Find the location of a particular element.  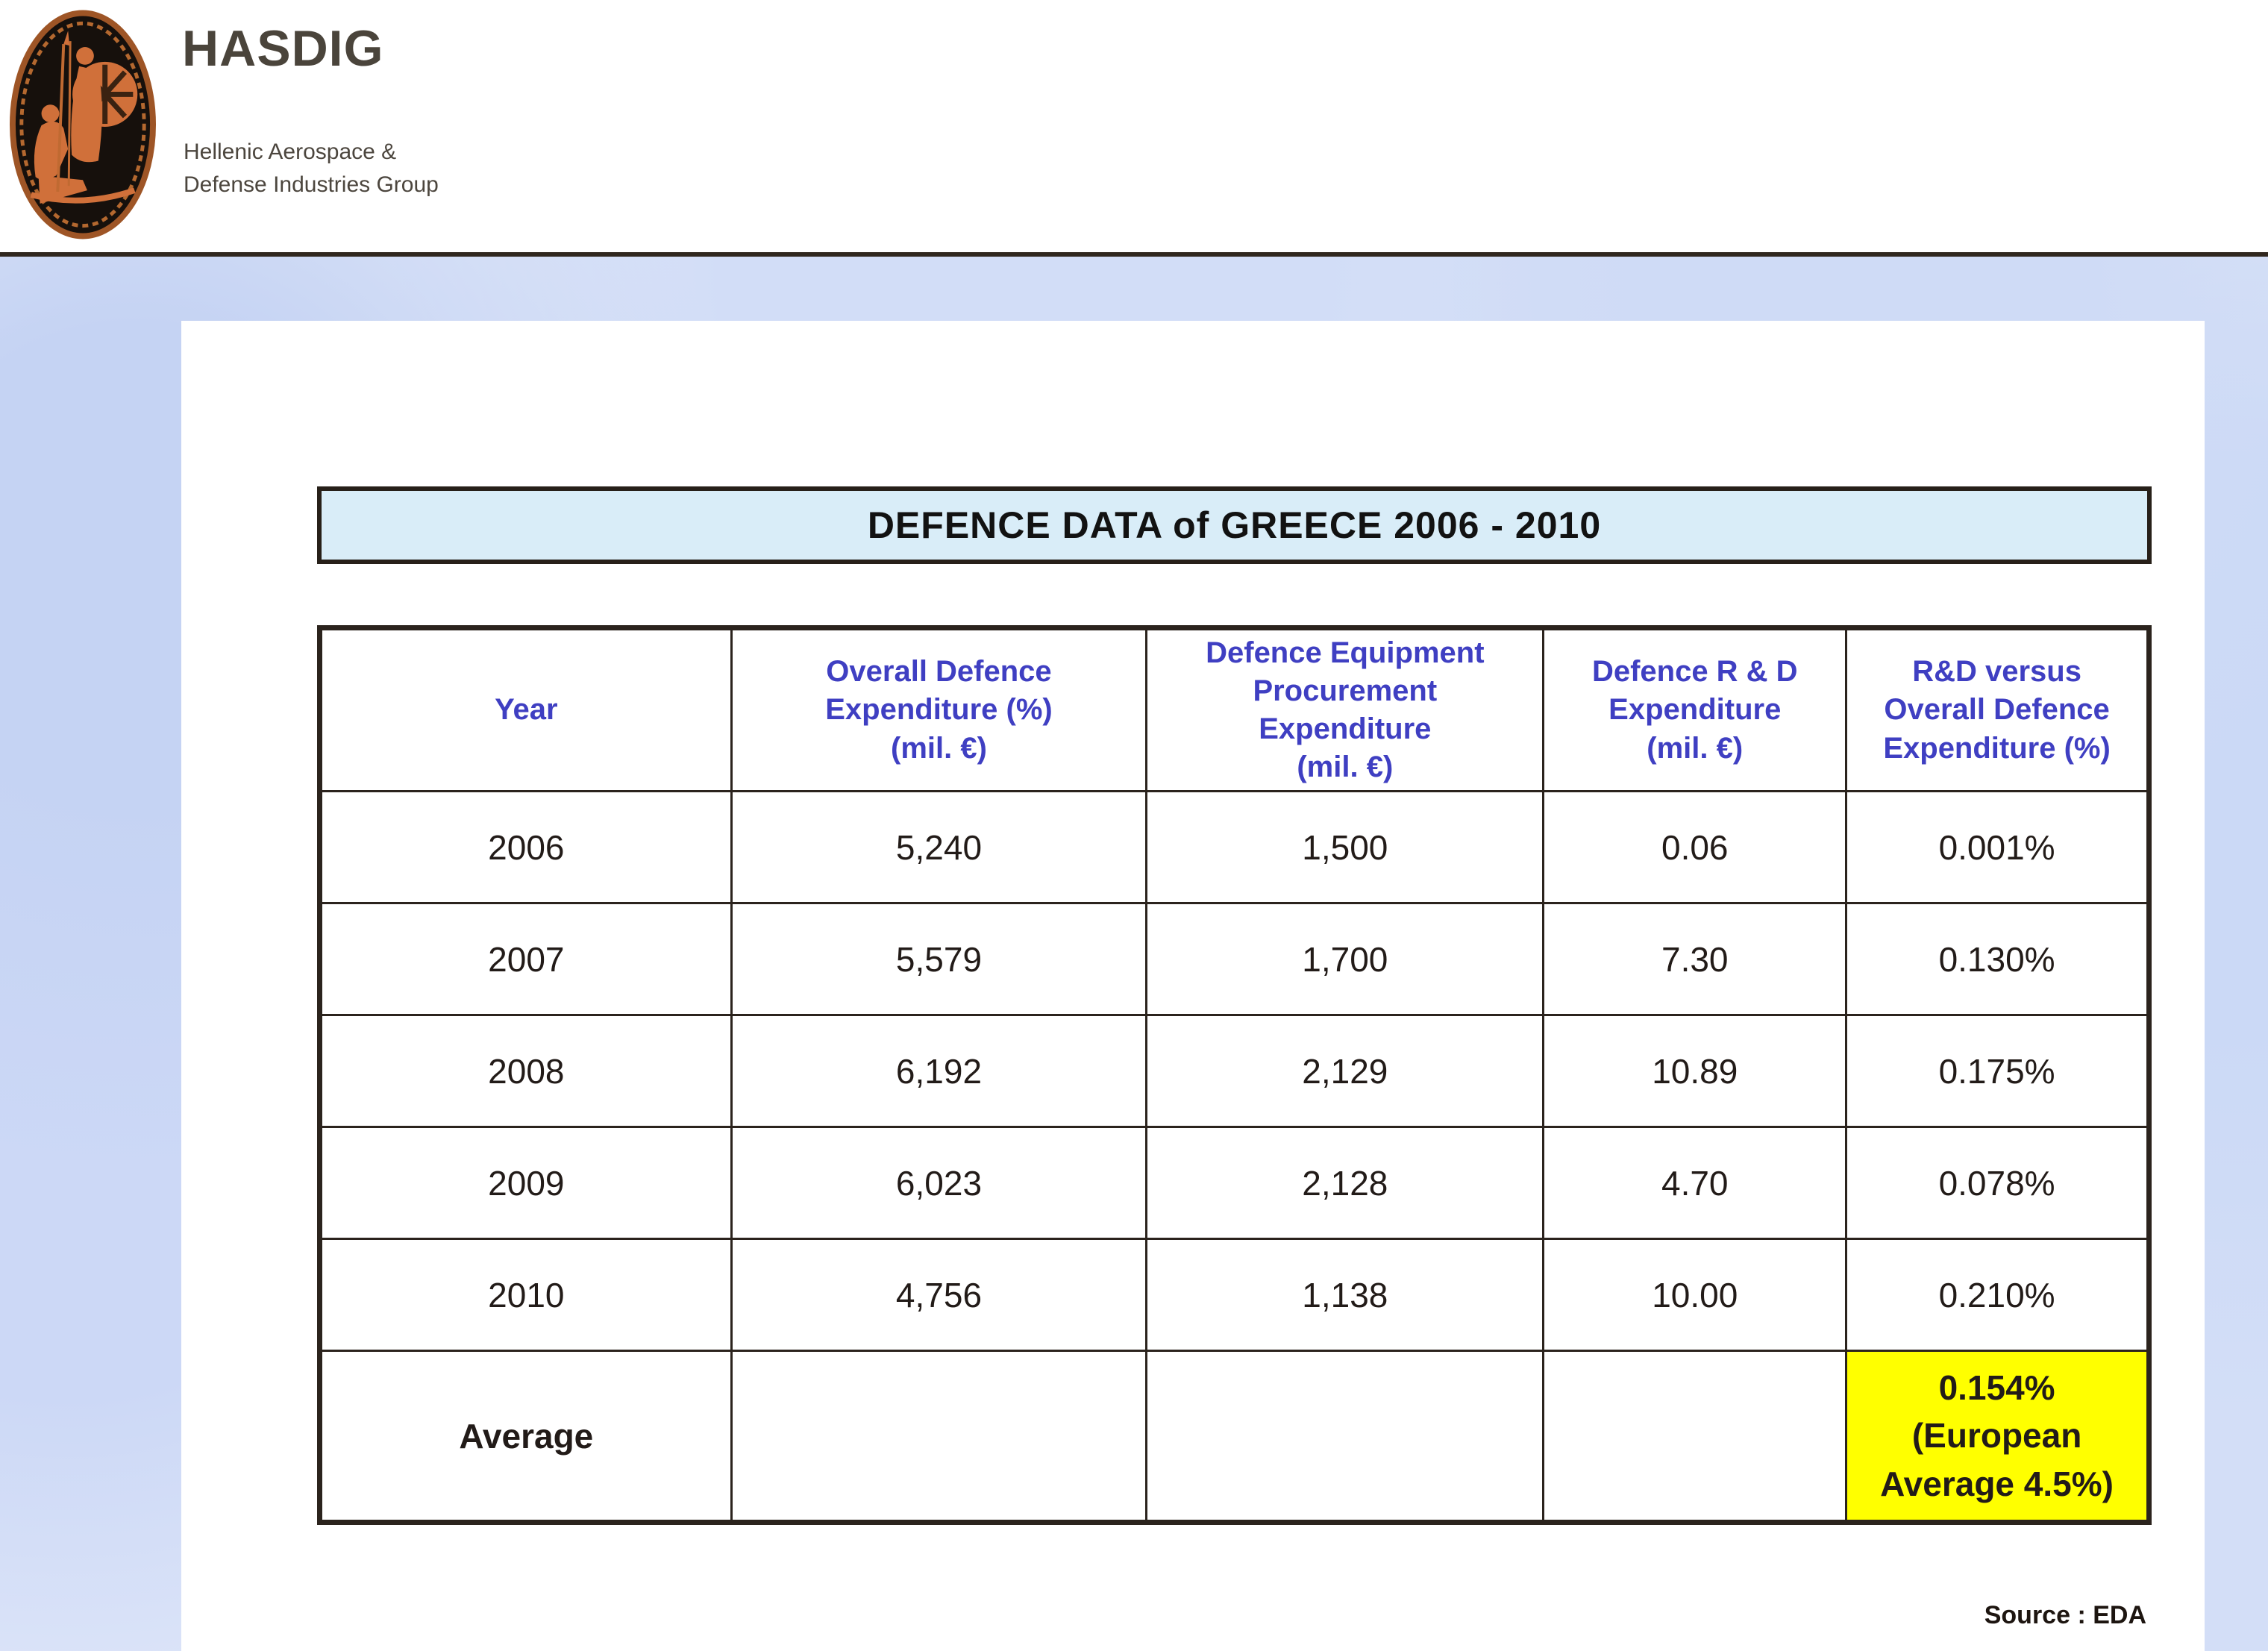

cell-year: 2006 is located at coordinates (526, 847).